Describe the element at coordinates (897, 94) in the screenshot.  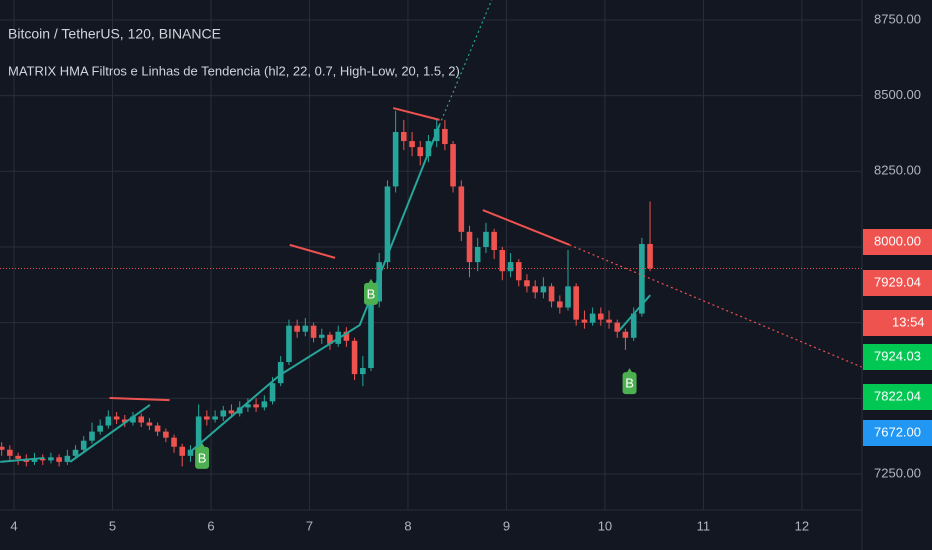
I see `y-tick-label: 8500.00` at that location.